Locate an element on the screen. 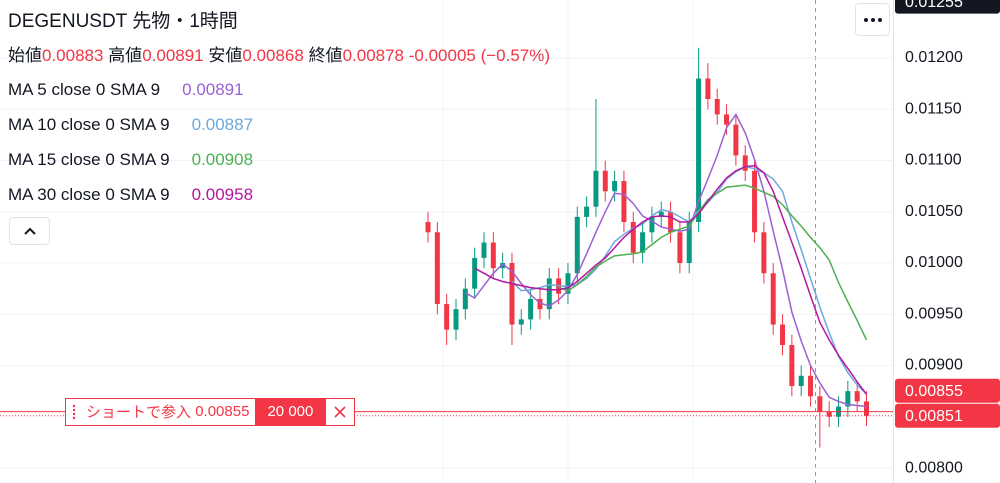 The height and width of the screenshot is (483, 1000). y-tick-label: 0.01050 is located at coordinates (934, 211).